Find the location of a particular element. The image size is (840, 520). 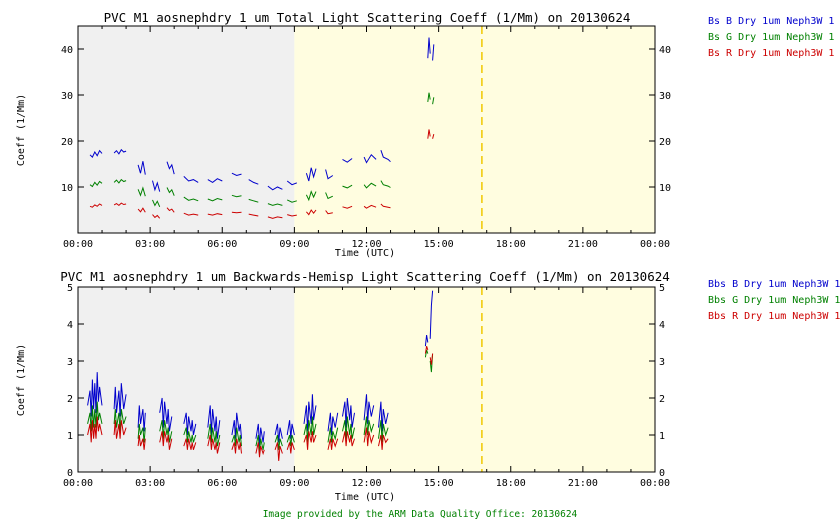

x-tick-label: 21:00 is located at coordinates (583, 244).